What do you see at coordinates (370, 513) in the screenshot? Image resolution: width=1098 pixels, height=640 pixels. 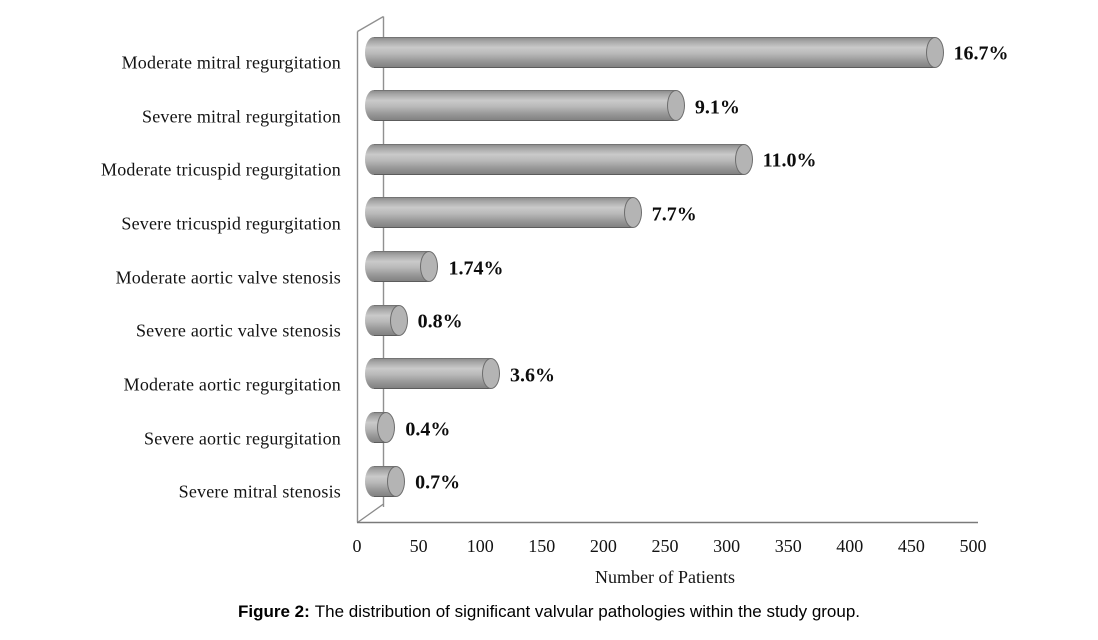 I see `floor-depth-edge` at bounding box center [370, 513].